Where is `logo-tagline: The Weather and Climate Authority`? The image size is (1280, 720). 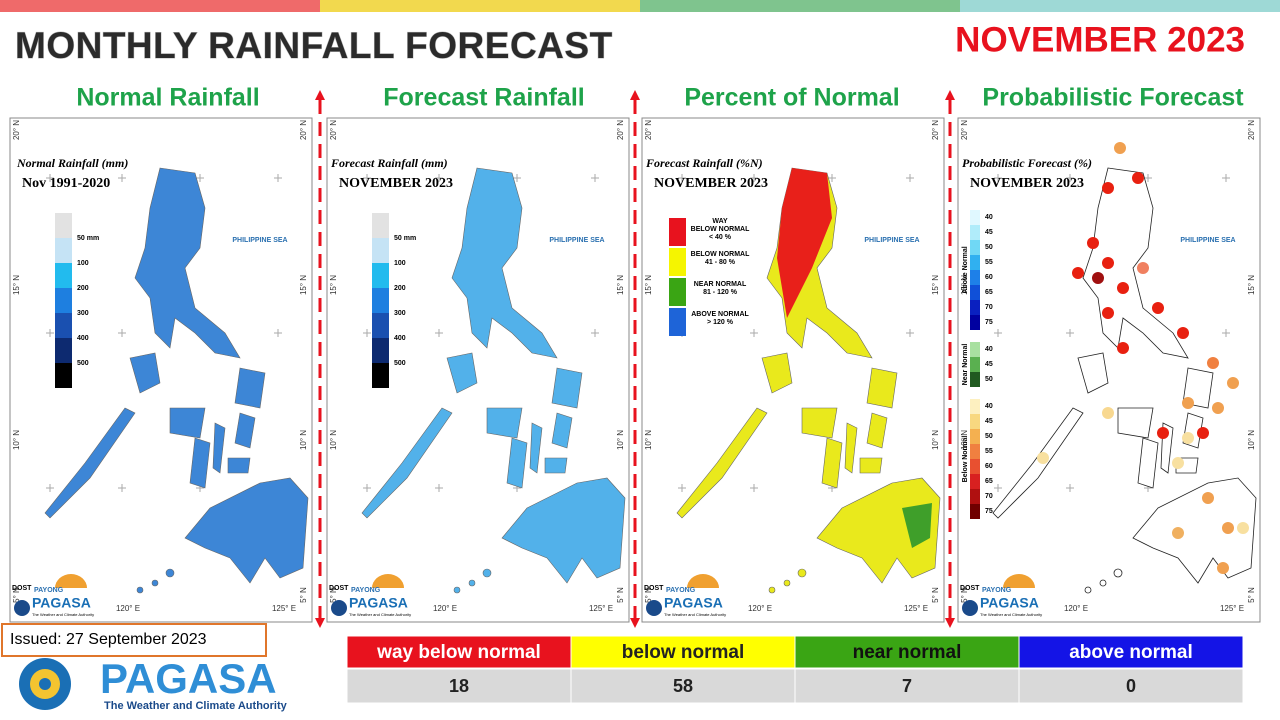 logo-tagline: The Weather and Climate Authority is located at coordinates (695, 614).